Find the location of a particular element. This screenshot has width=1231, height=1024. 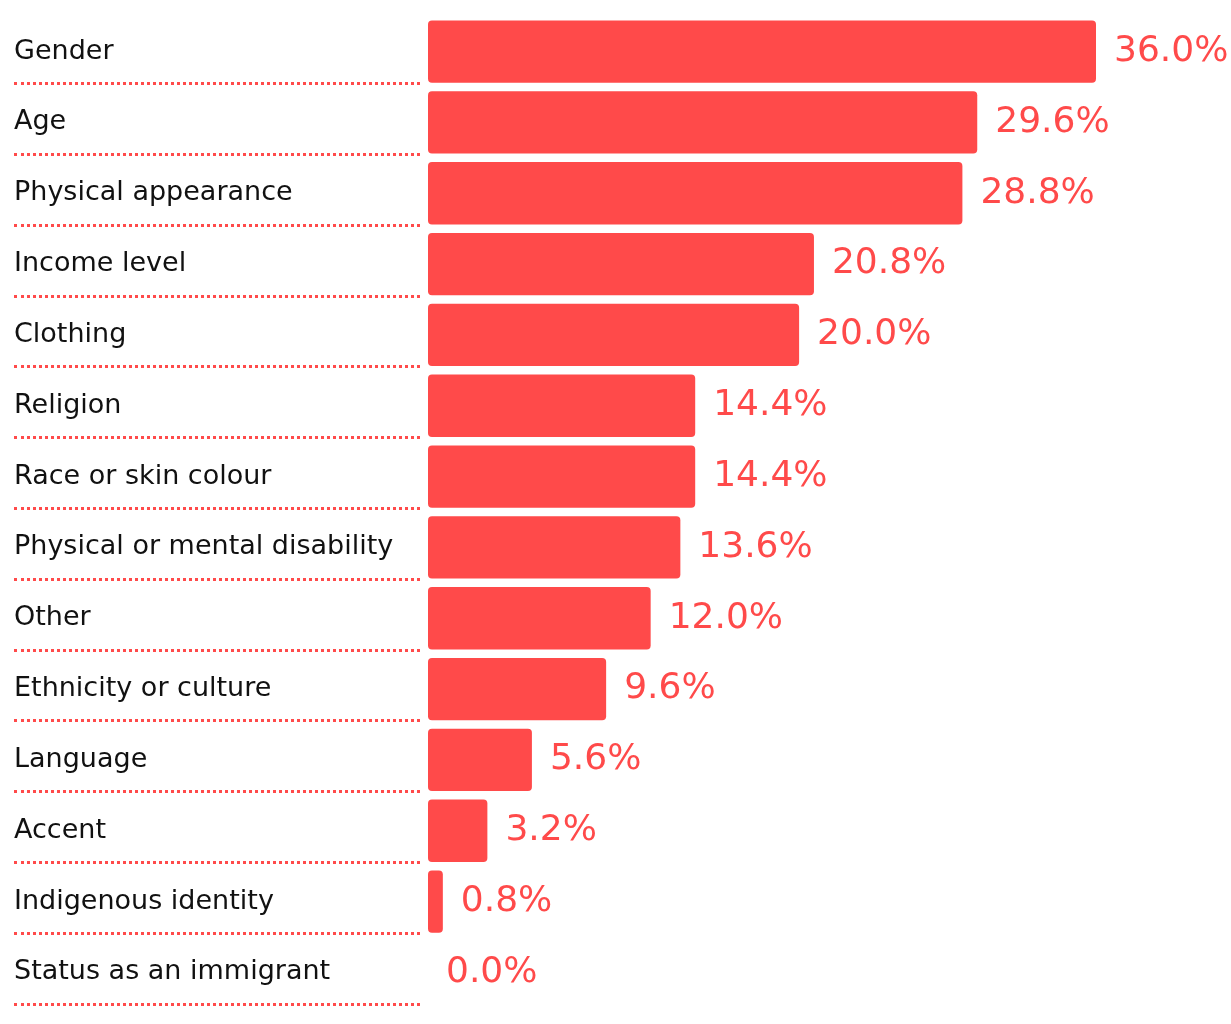

data-label: 0.0% is located at coordinates (492, 969).